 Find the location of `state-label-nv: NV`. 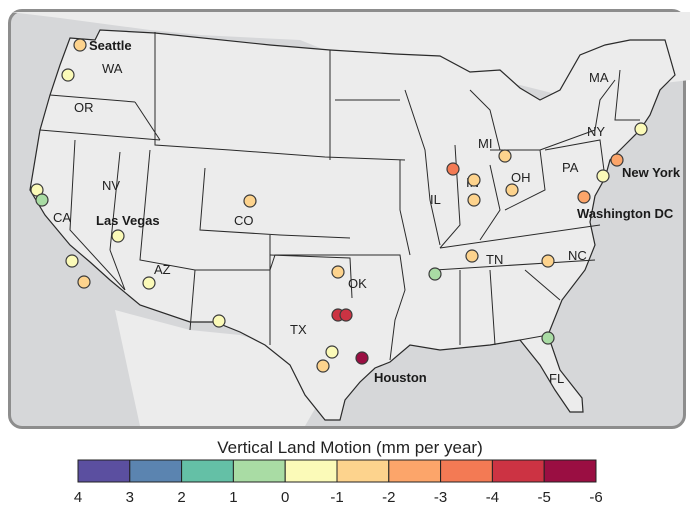

state-label-nv: NV is located at coordinates (111, 185).